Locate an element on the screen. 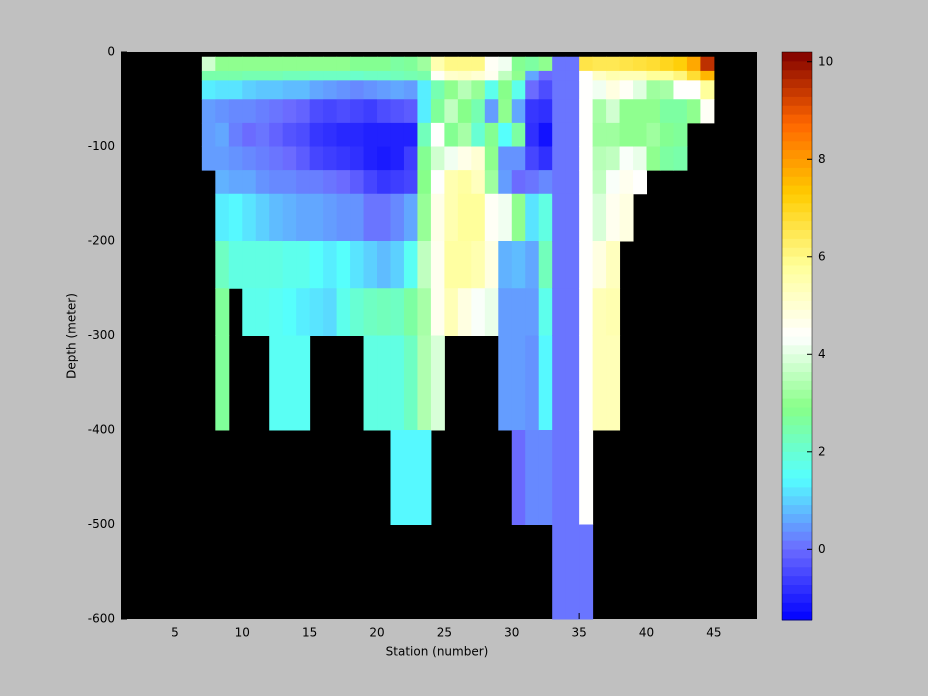 The width and height of the screenshot is (928, 696). colorbar-tick-label: 2 is located at coordinates (822, 451).